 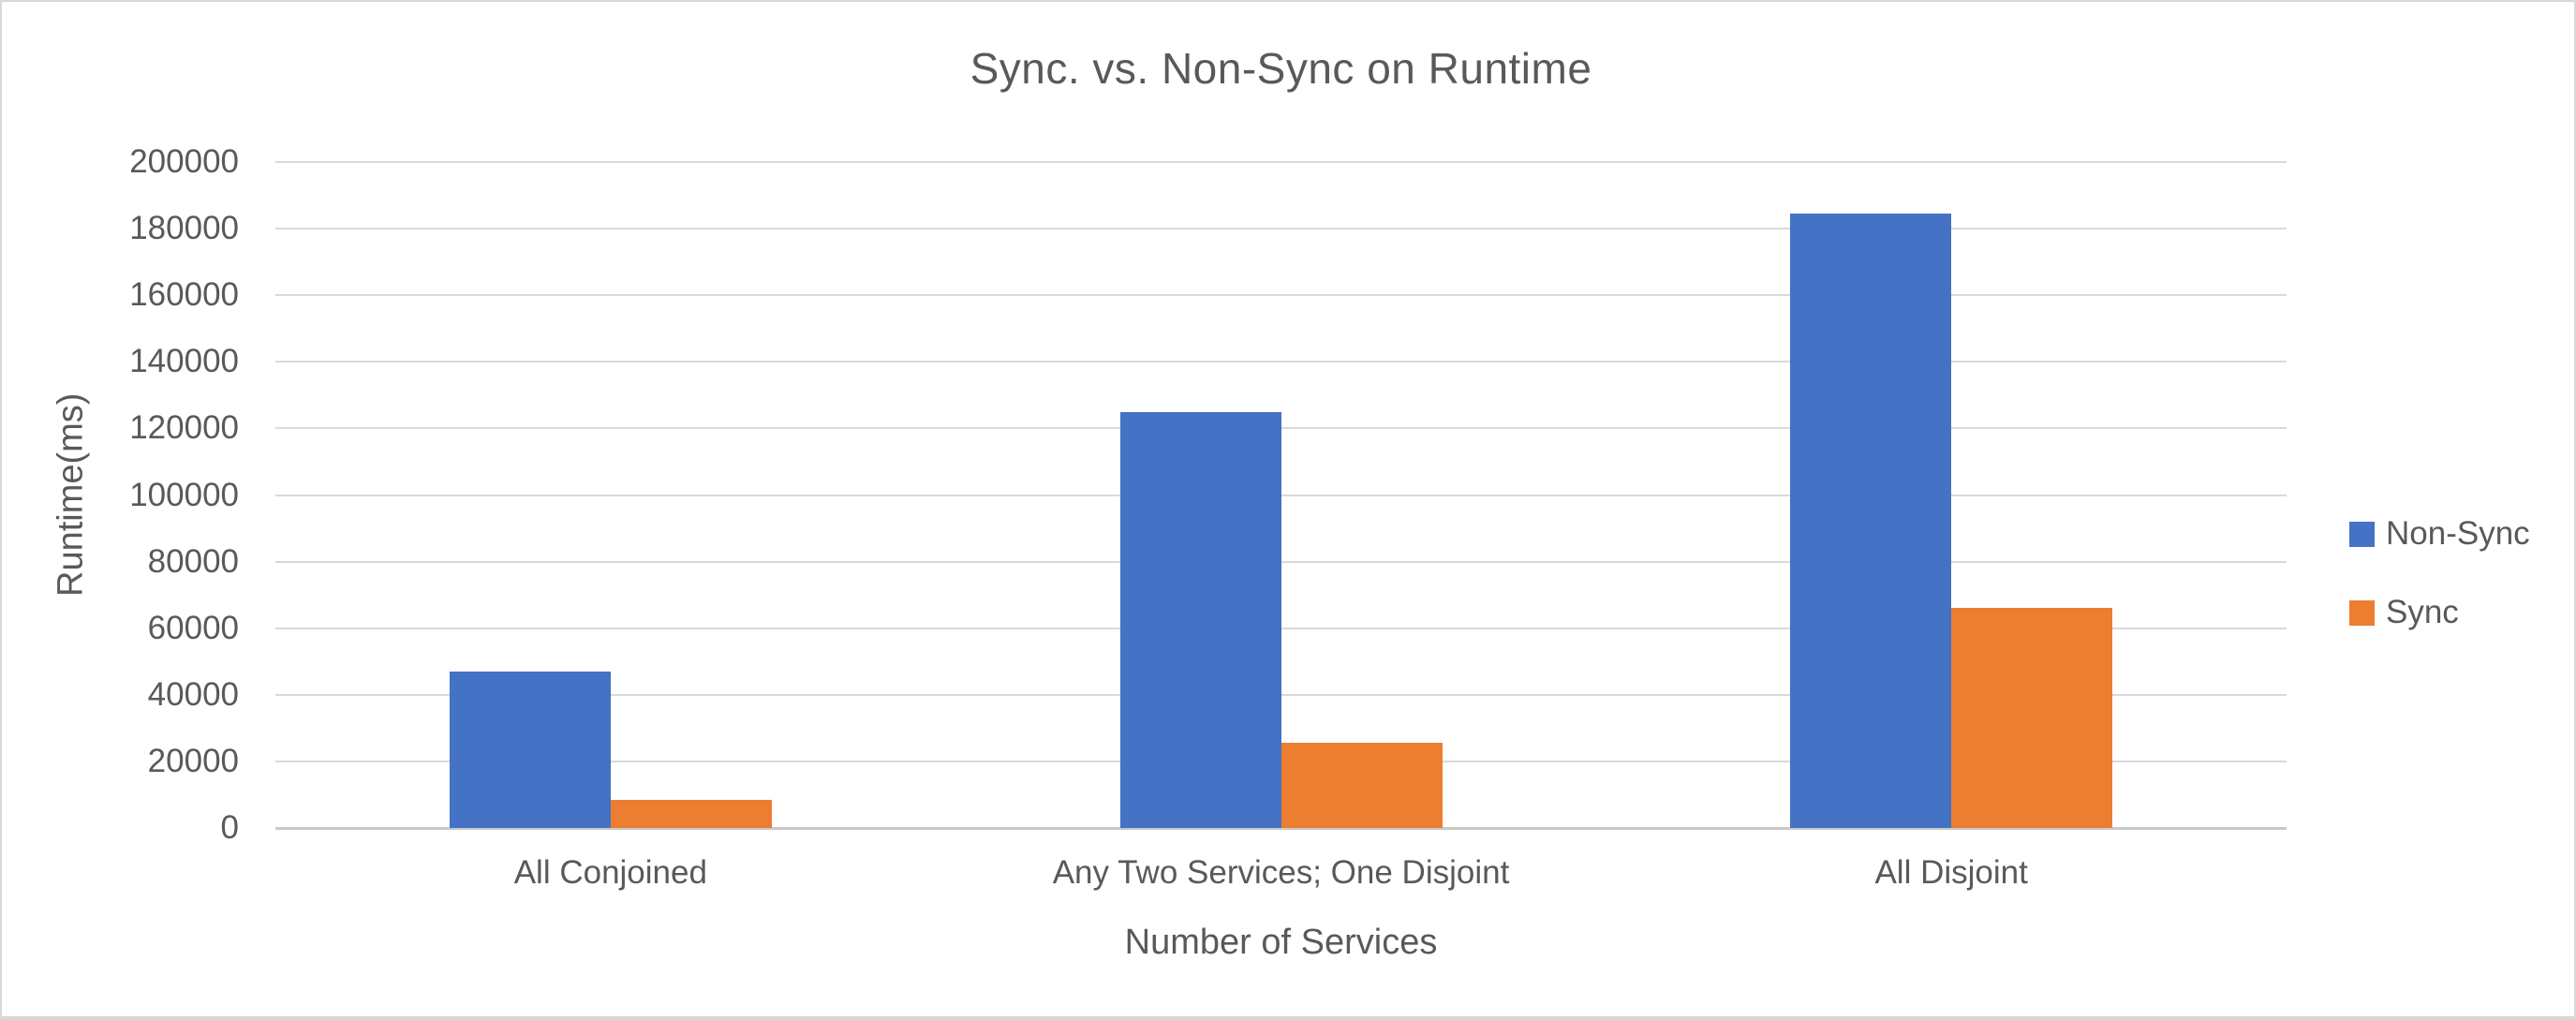 I want to click on y-axis-tick-label: 180000, so click(x=184, y=228).